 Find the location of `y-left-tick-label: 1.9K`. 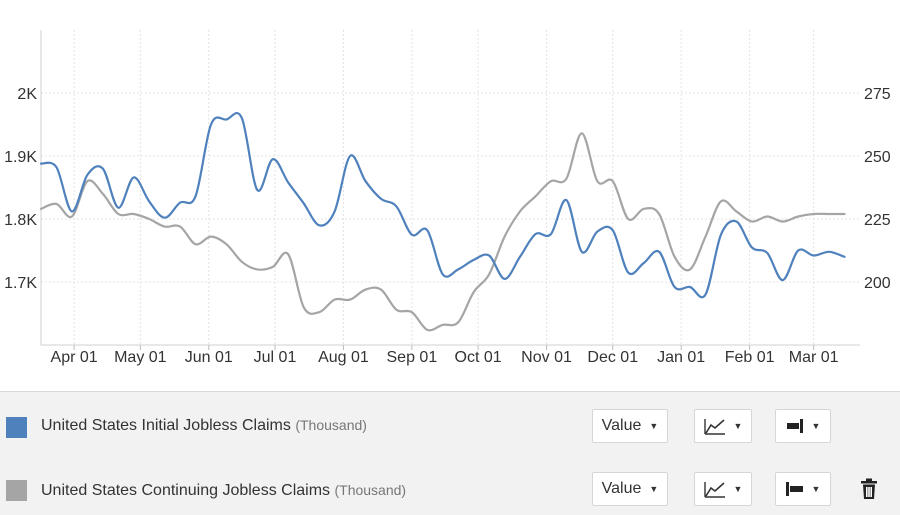

y-left-tick-label: 1.9K is located at coordinates (20, 157).